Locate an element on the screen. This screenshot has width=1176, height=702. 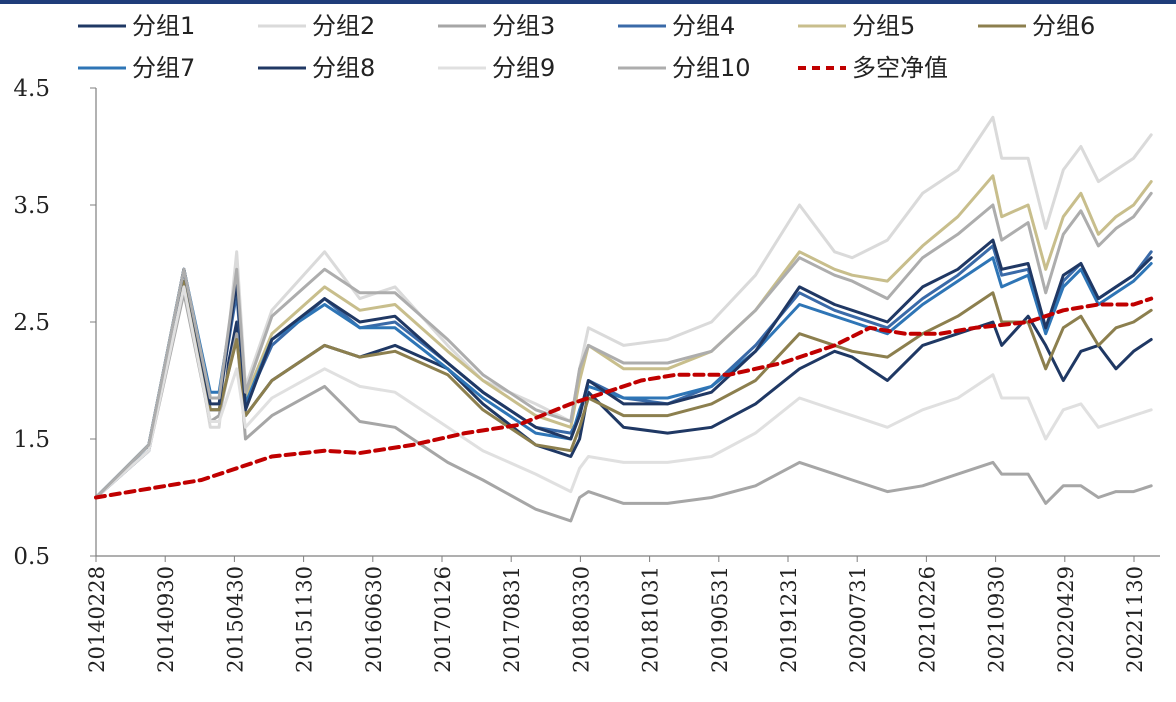
x-tick-label: 20151130 is located at coordinates (305, 619).